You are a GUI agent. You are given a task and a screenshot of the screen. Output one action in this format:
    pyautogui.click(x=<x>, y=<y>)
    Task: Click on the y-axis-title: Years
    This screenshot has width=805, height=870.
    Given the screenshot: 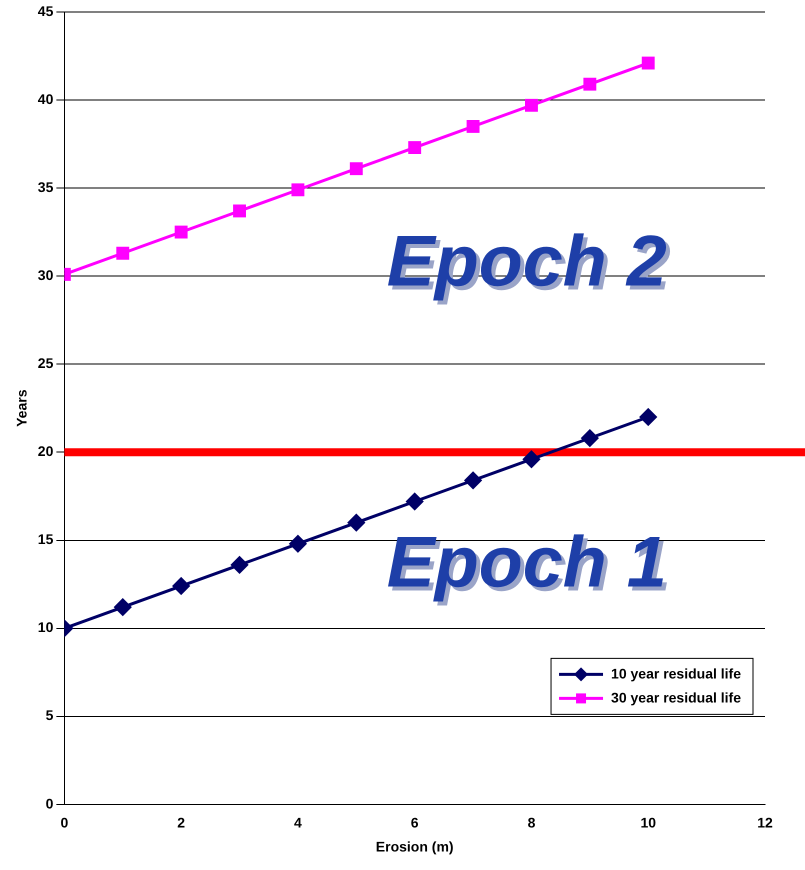 What is the action you would take?
    pyautogui.click(x=21, y=408)
    